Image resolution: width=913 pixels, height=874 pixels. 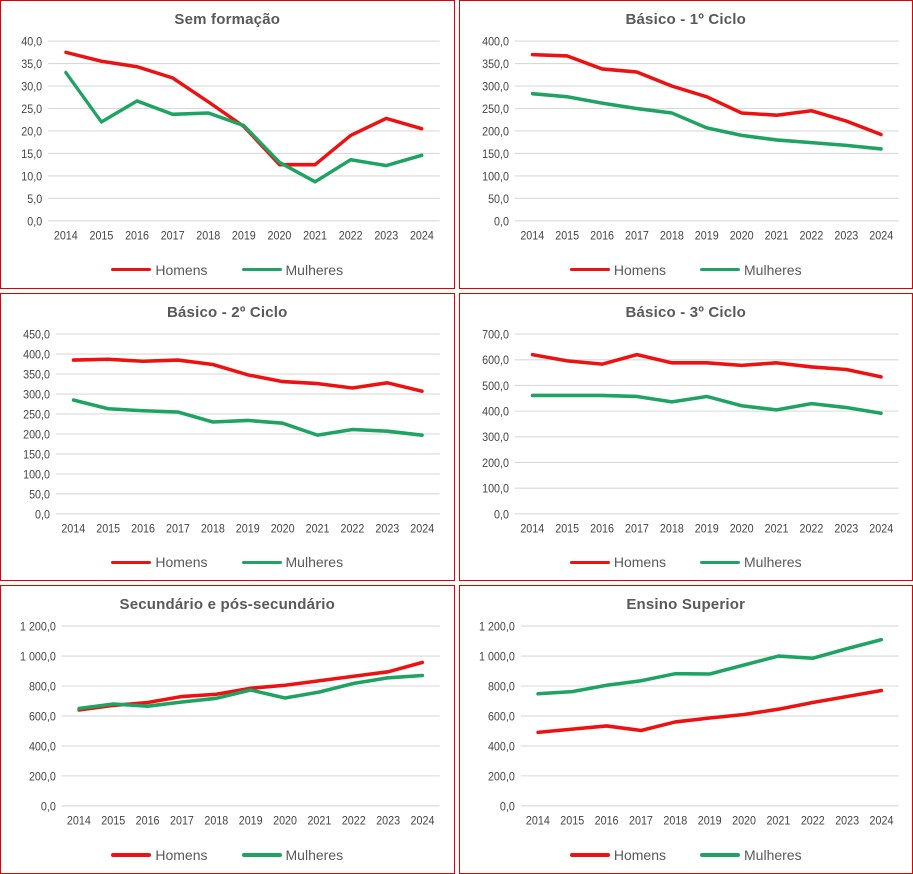 What do you see at coordinates (36, 474) in the screenshot?
I see `y-axis-tick-label: 100,0` at bounding box center [36, 474].